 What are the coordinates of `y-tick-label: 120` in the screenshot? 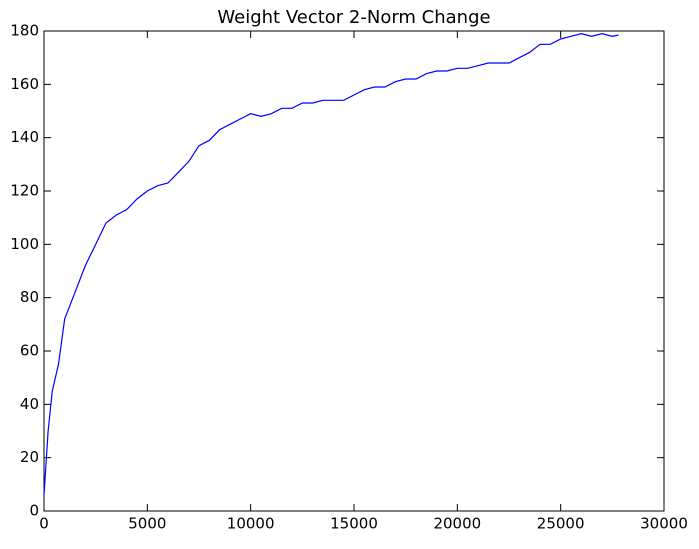 It's located at (24, 191).